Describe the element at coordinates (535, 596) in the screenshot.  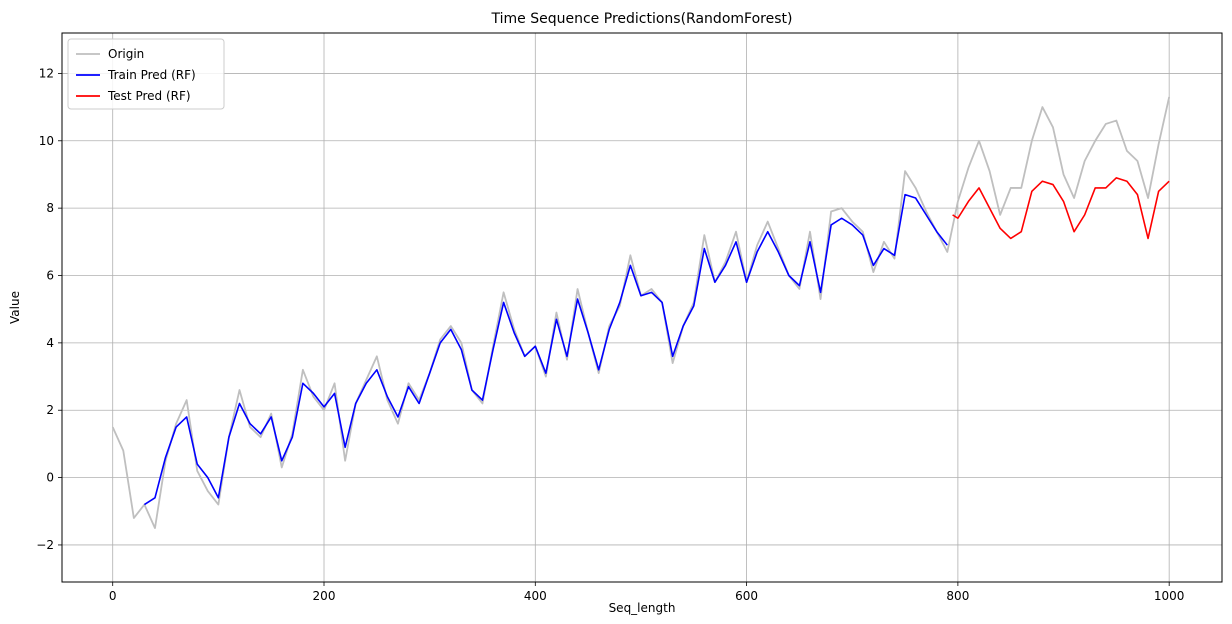
I see `x-tick-label: 400` at that location.